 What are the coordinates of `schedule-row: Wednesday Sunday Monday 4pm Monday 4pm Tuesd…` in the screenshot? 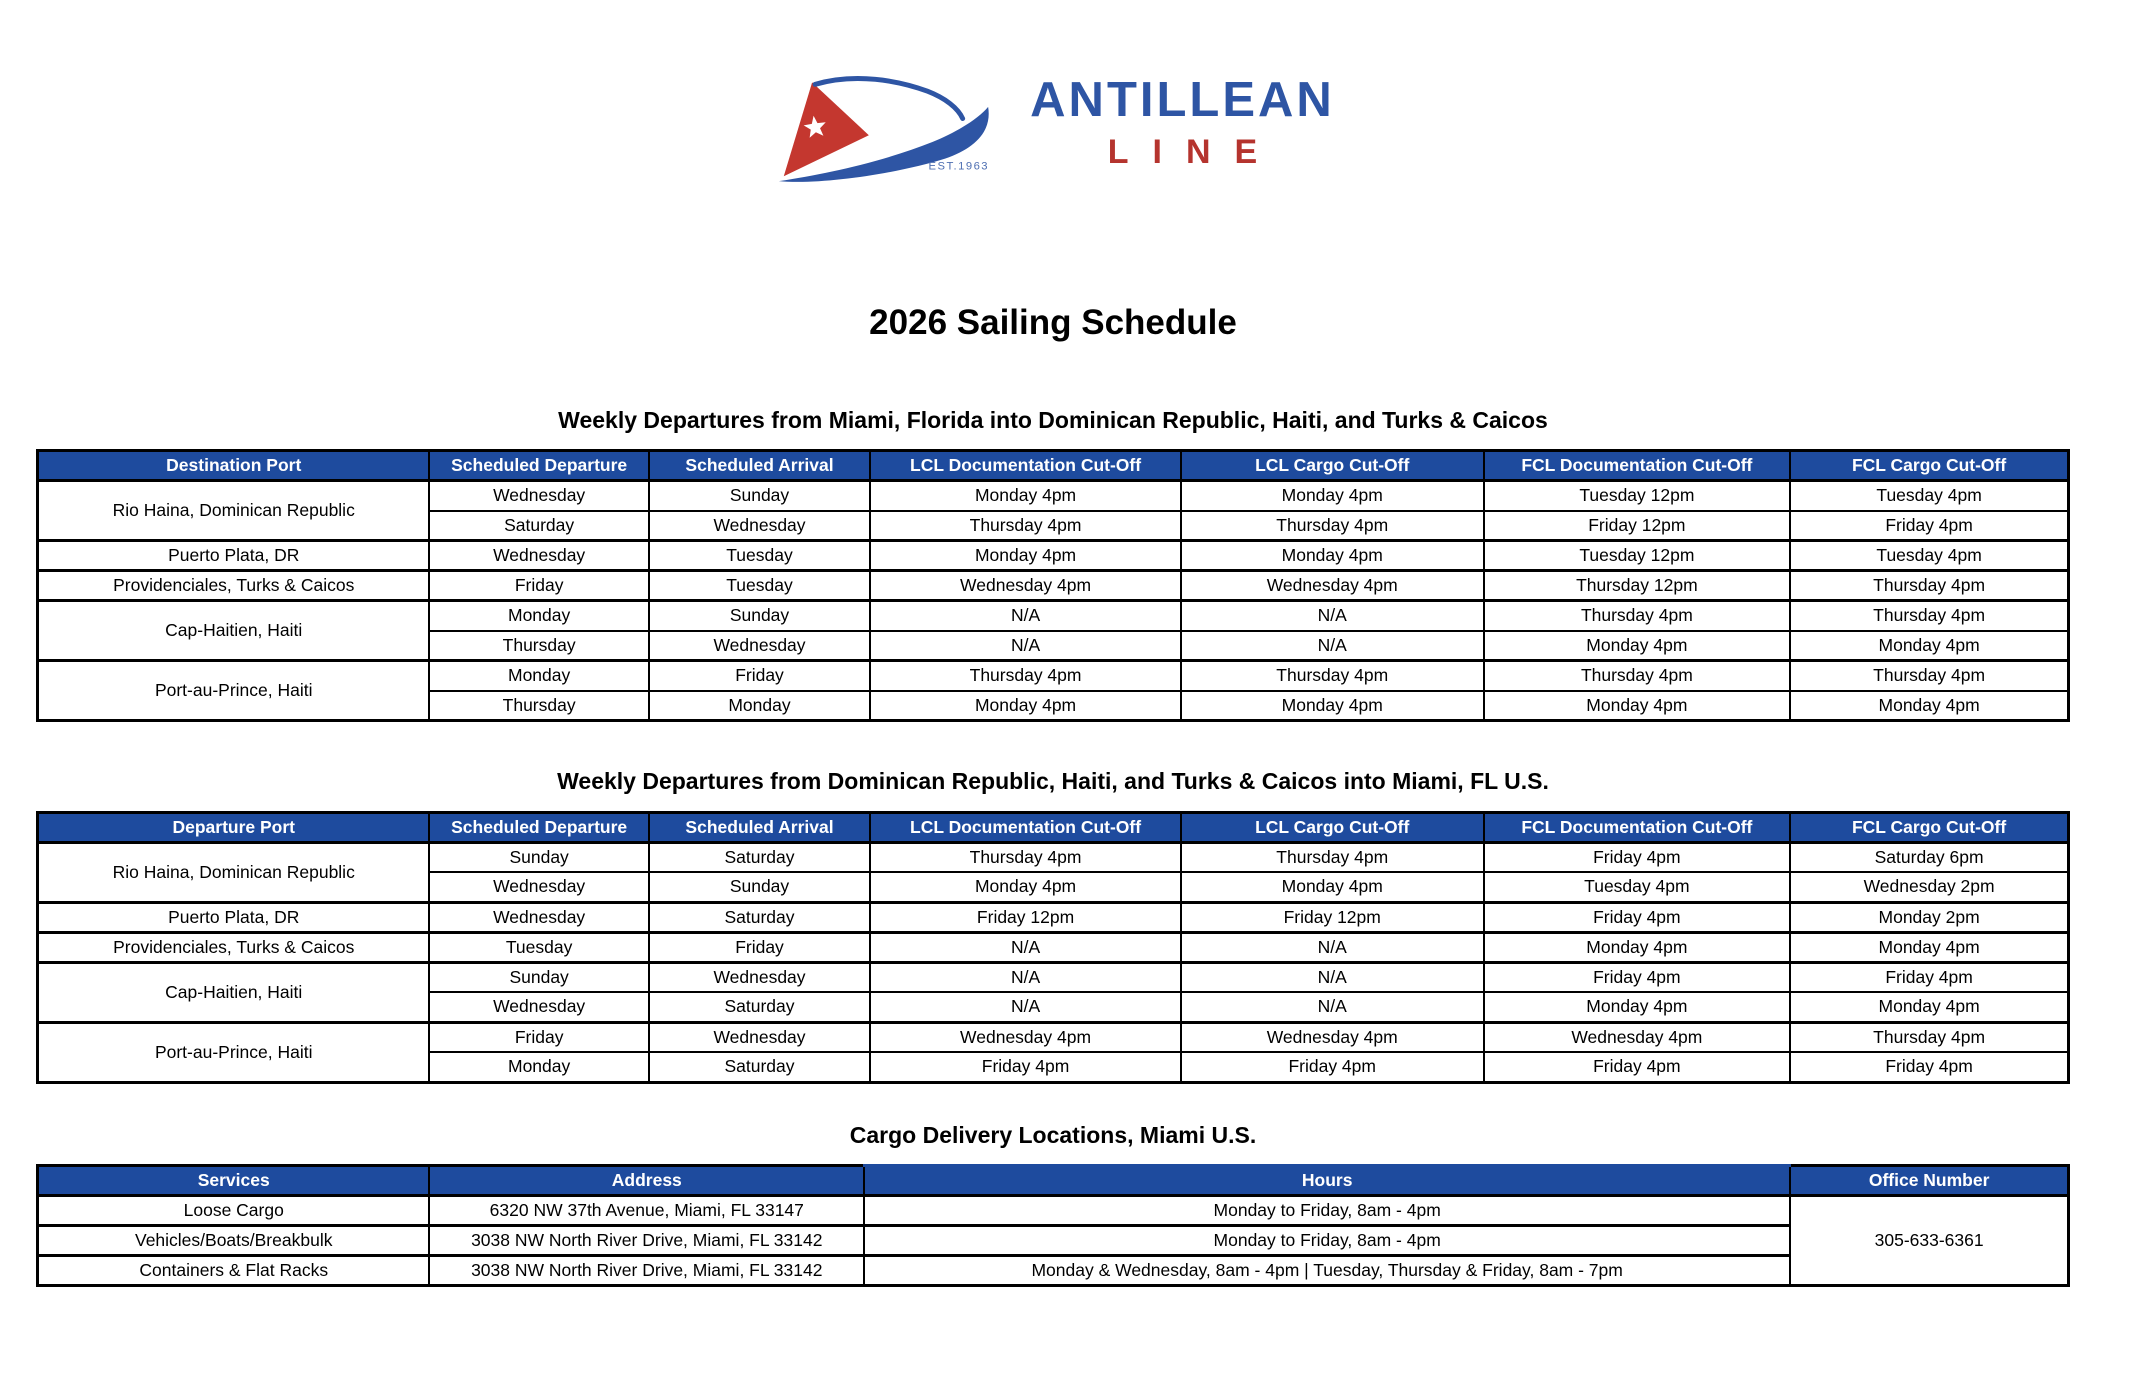 It's located at (1054, 887).